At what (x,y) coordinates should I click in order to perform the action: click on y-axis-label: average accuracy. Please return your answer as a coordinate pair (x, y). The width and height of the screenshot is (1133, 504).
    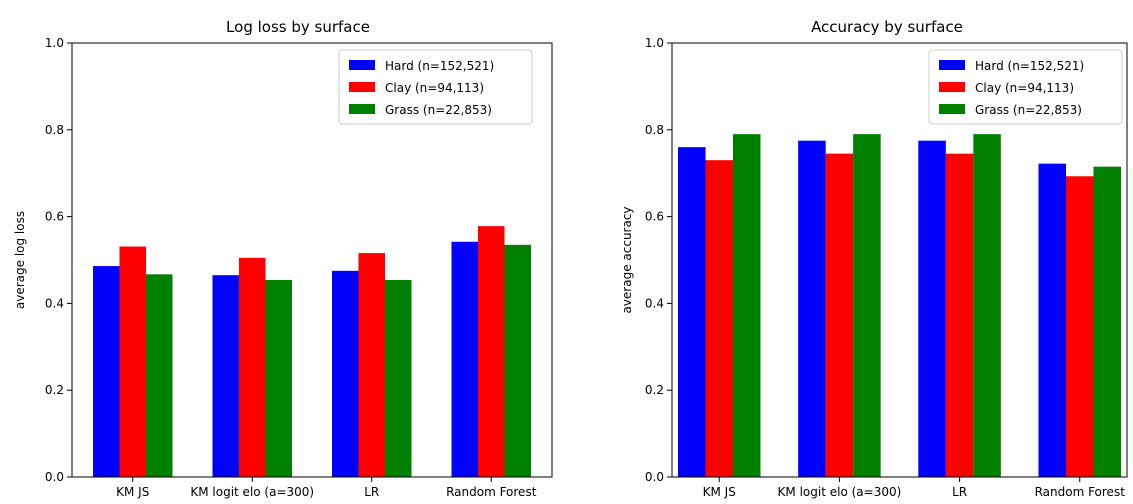
    Looking at the image, I should click on (627, 259).